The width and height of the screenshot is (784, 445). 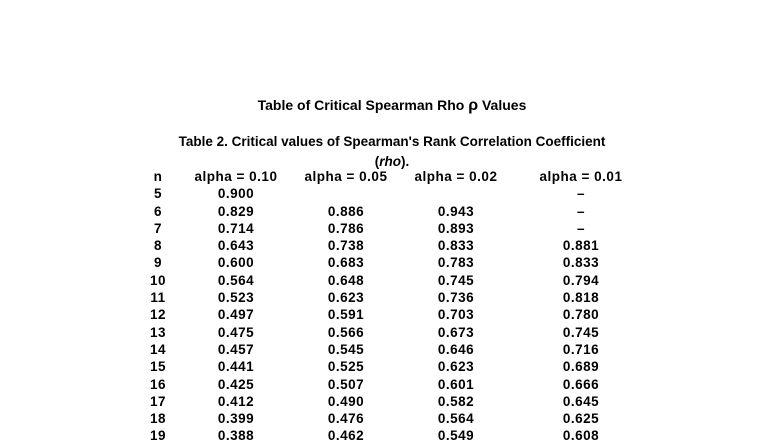 What do you see at coordinates (236, 176) in the screenshot?
I see `column-header: alpha = 0.10` at bounding box center [236, 176].